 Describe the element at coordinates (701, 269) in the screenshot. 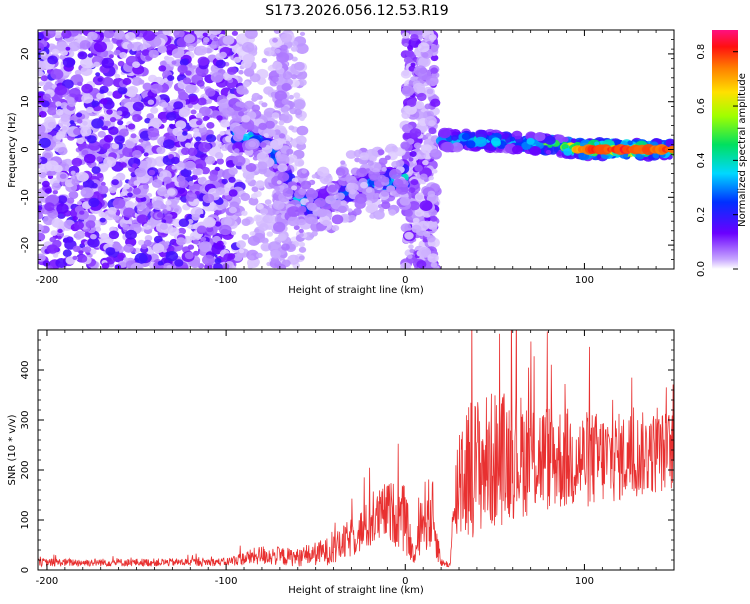

I see `colorbar-tick-label: 0.0` at that location.